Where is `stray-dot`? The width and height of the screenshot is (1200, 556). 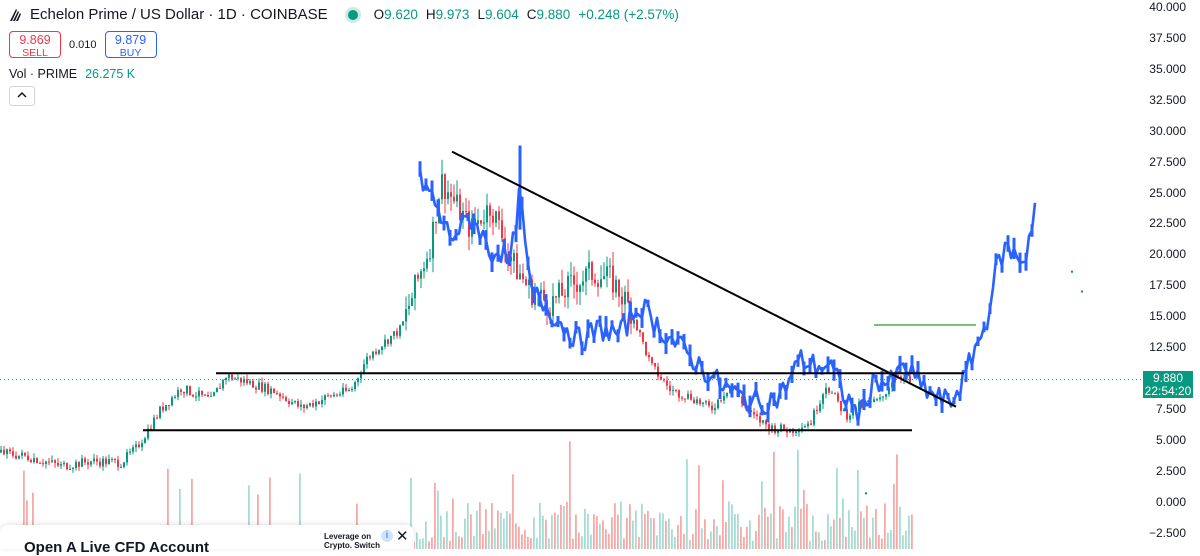
stray-dot is located at coordinates (866, 493).